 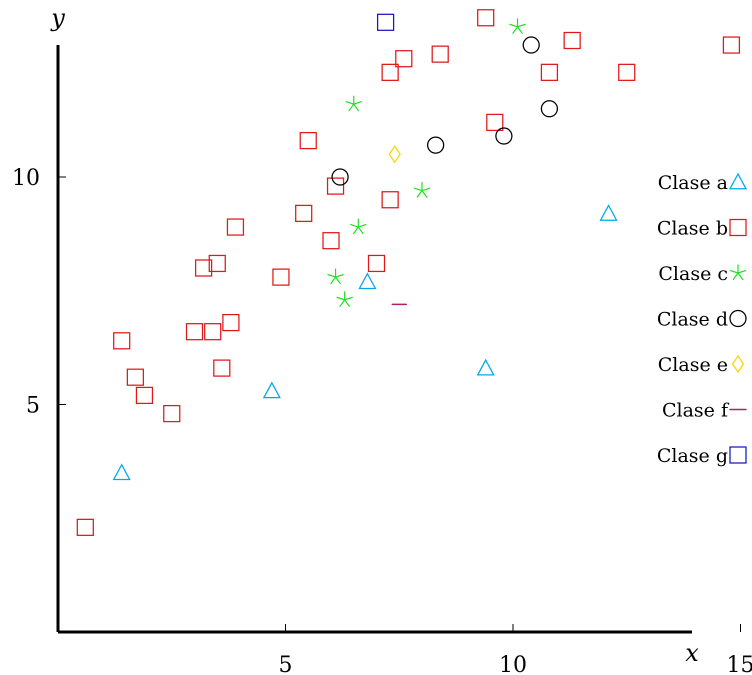 What do you see at coordinates (286, 664) in the screenshot?
I see `x-tick-label: 5` at bounding box center [286, 664].